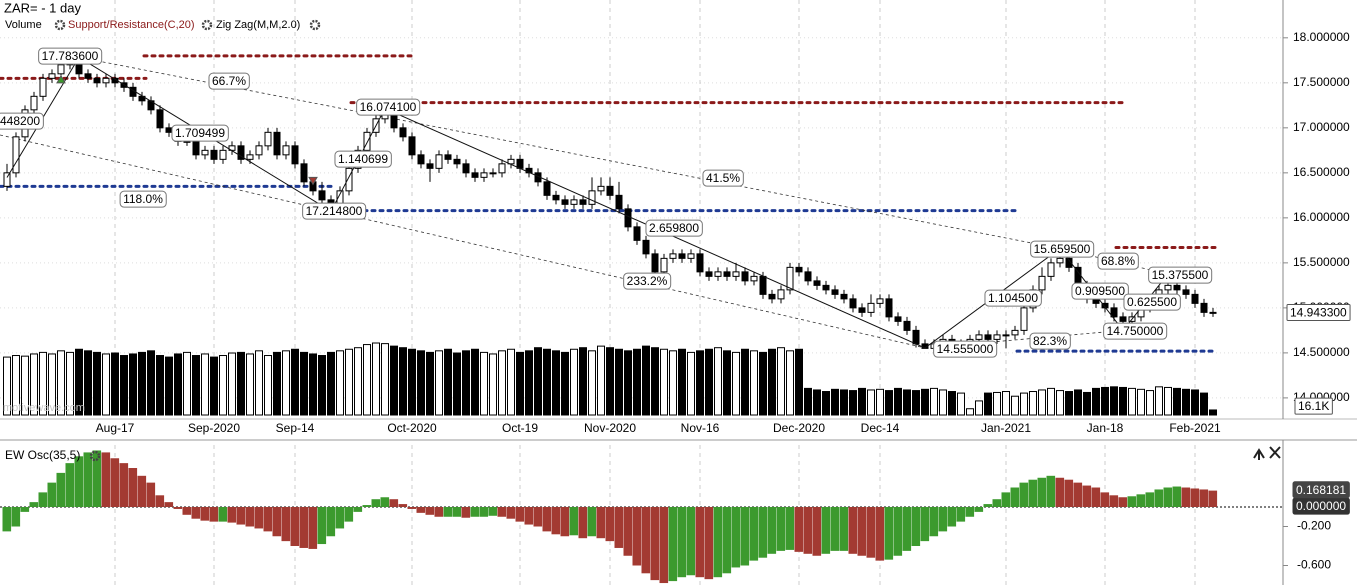 The height and width of the screenshot is (585, 1357). What do you see at coordinates (313, 181) in the screenshot?
I see `signal-marker` at bounding box center [313, 181].